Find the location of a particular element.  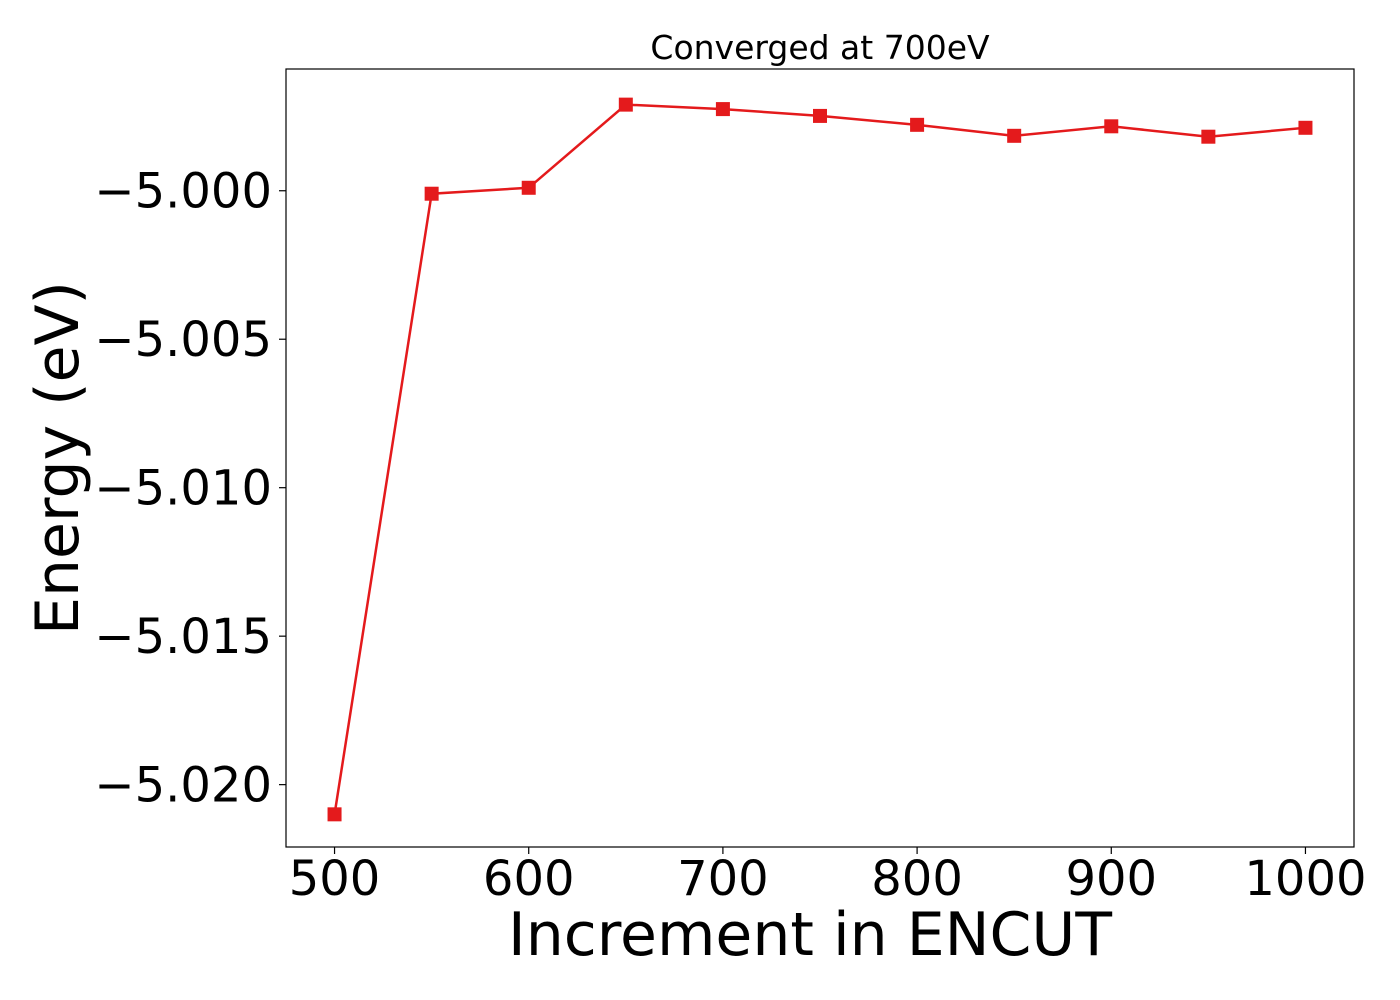

x-axis-title: Increment in ENCUT is located at coordinates (810, 935).